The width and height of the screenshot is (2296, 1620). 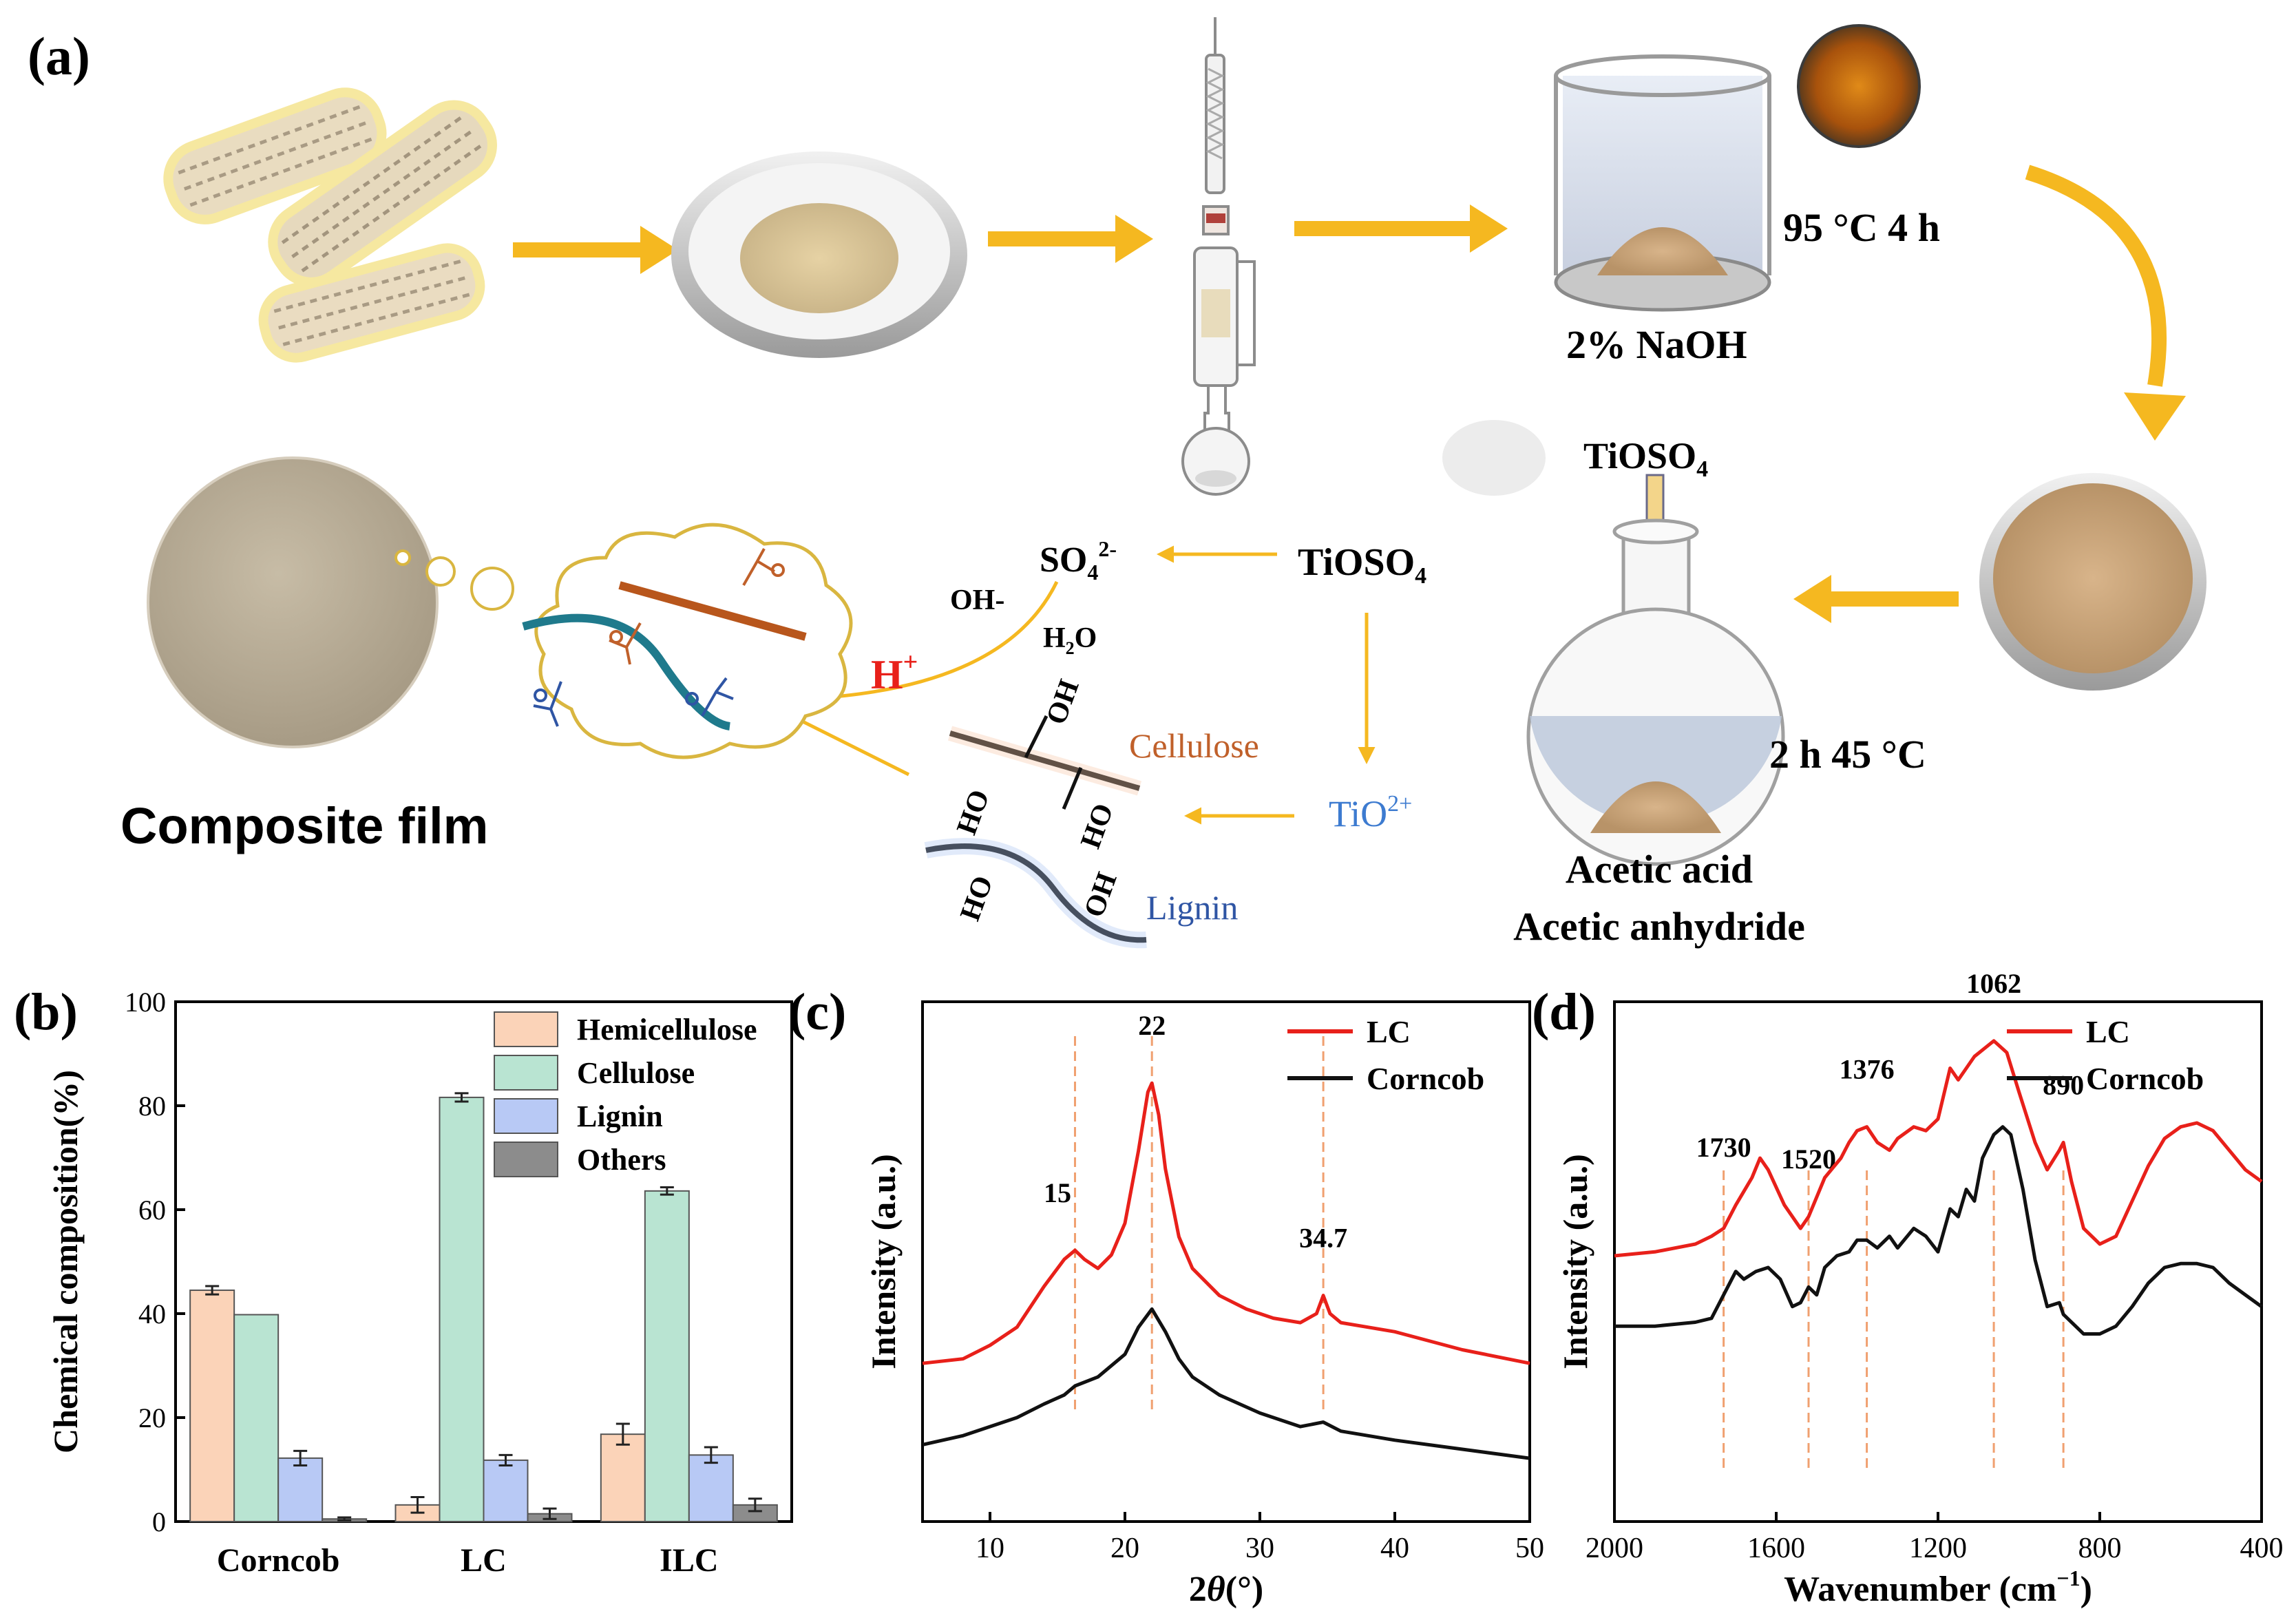 What do you see at coordinates (1662, 183) in the screenshot?
I see `naoh-beaker-image` at bounding box center [1662, 183].